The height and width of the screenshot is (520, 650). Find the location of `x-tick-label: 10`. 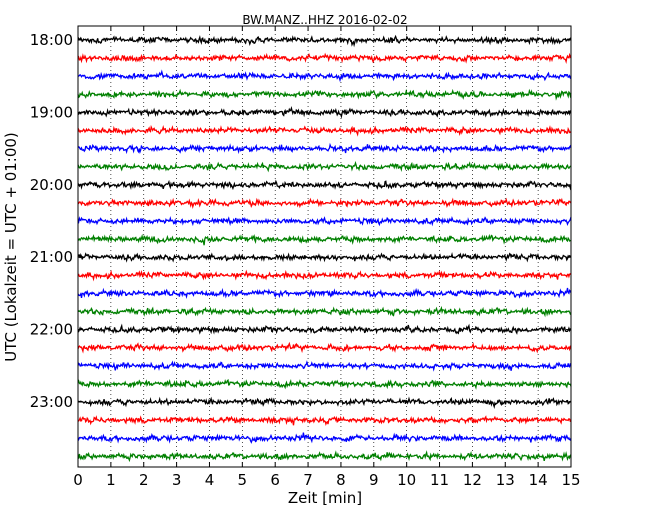

x-tick-label: 10 is located at coordinates (406, 480).